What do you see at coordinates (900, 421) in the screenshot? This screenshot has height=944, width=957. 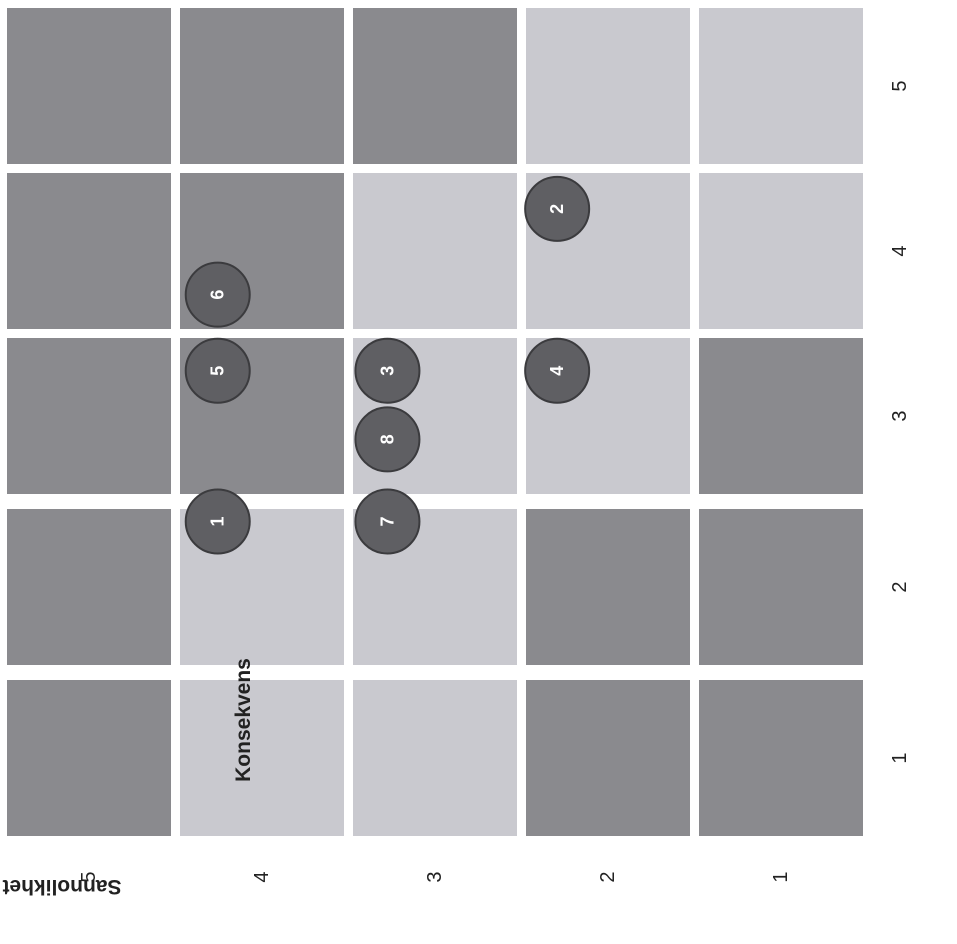 I see `konsekvens-tick-labels: 1 2 3 4 5` at bounding box center [900, 421].